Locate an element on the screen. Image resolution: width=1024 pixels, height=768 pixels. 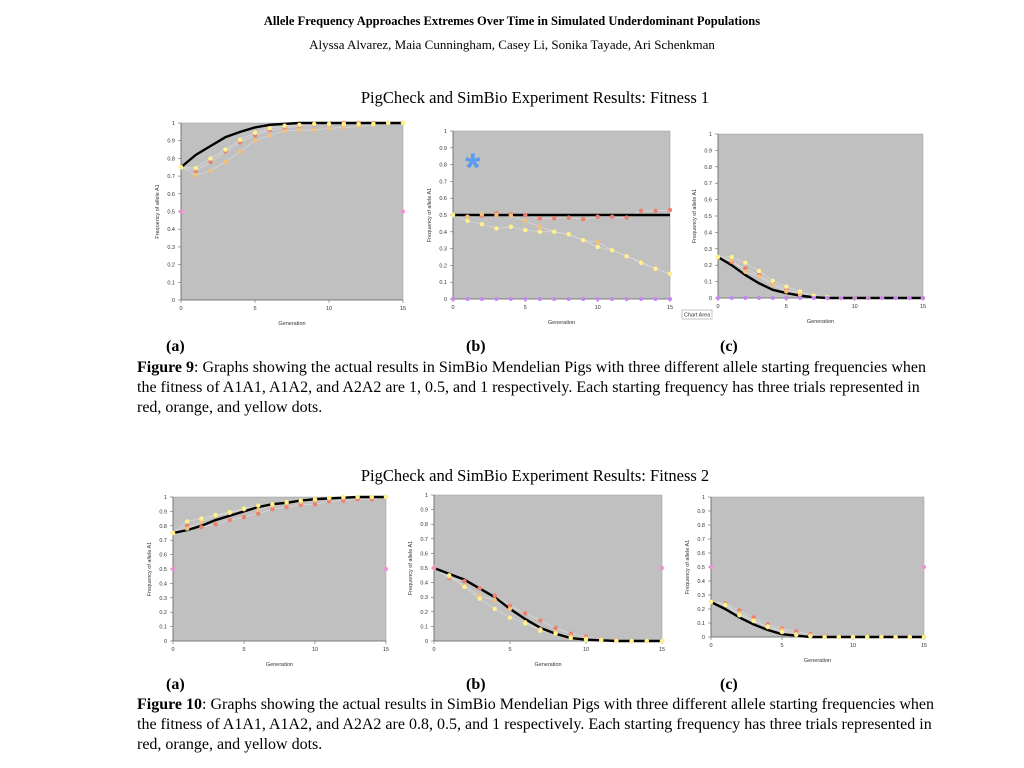
trial-connector-red is located at coordinates (279, 515).